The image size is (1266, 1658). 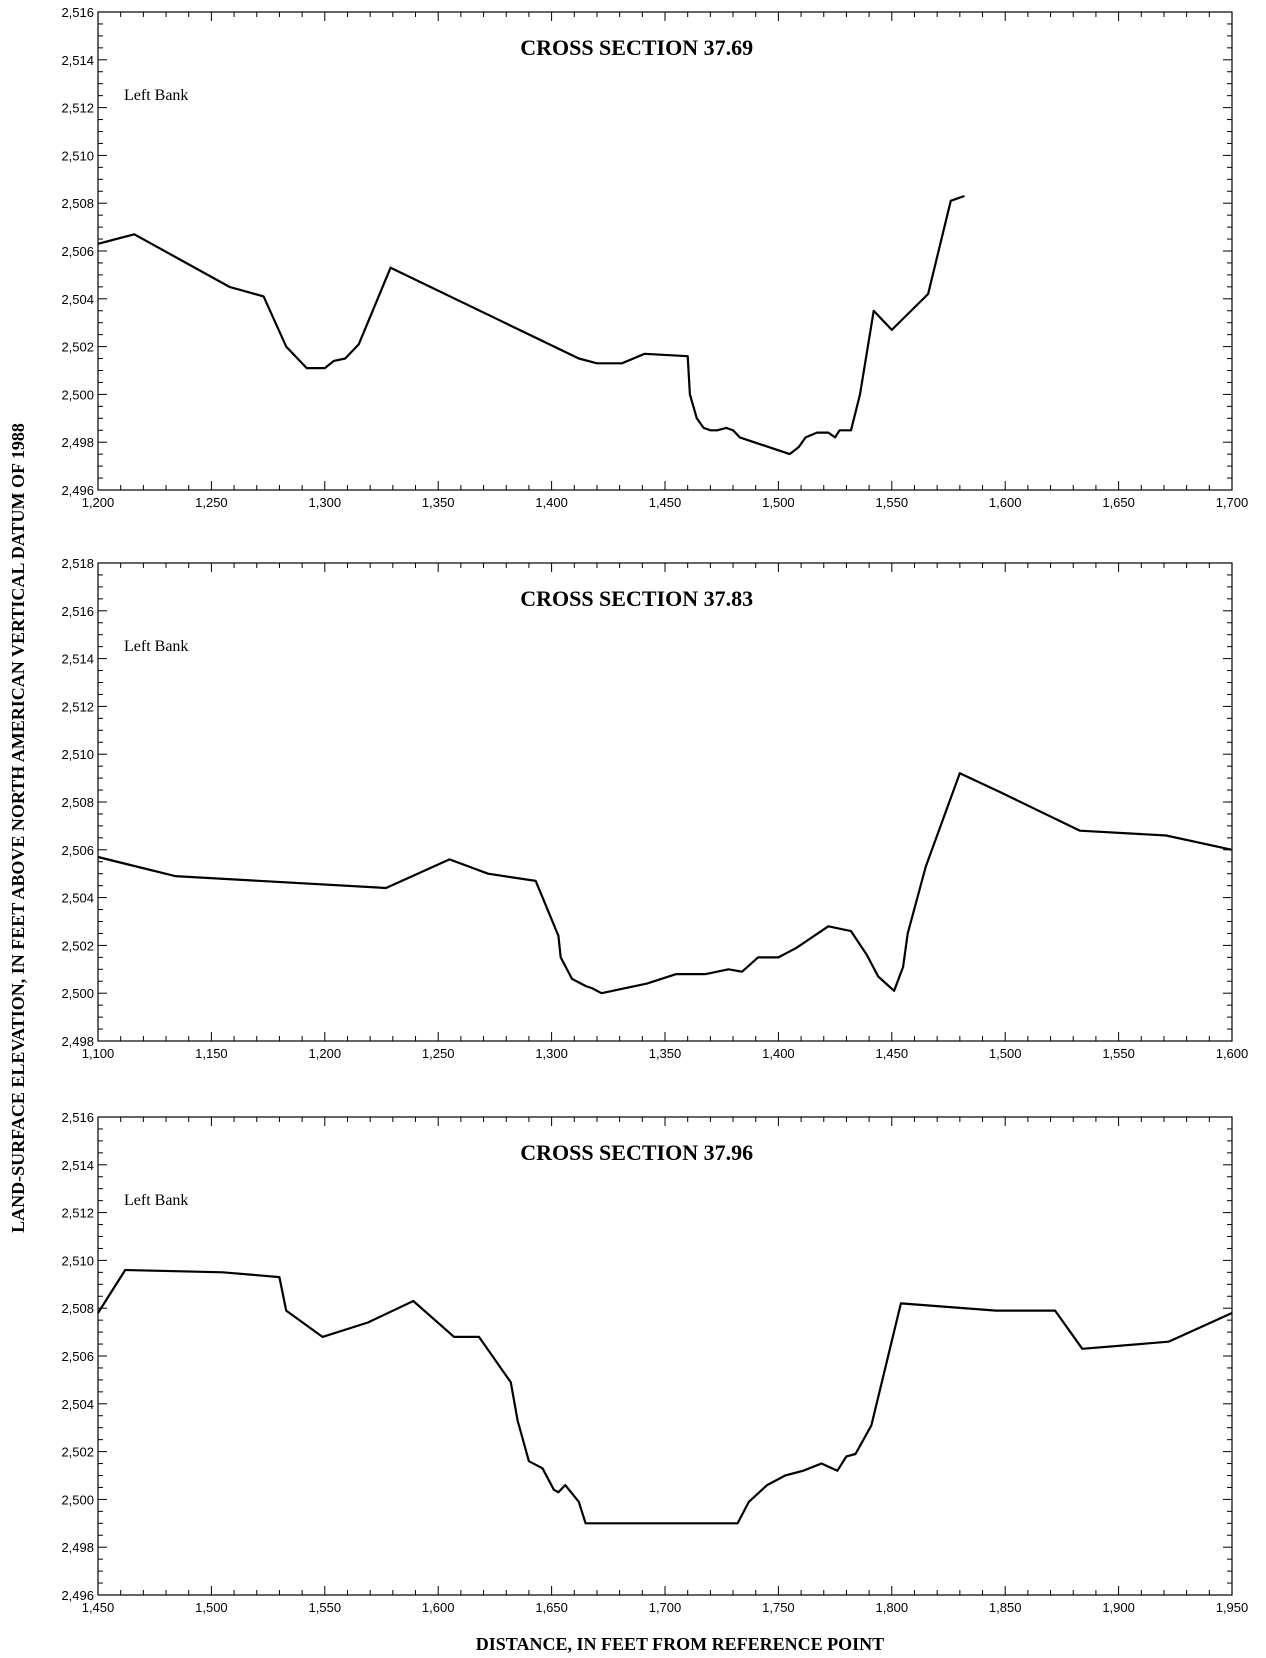 I want to click on x-tick-label: 1,900, so click(x=1118, y=1607).